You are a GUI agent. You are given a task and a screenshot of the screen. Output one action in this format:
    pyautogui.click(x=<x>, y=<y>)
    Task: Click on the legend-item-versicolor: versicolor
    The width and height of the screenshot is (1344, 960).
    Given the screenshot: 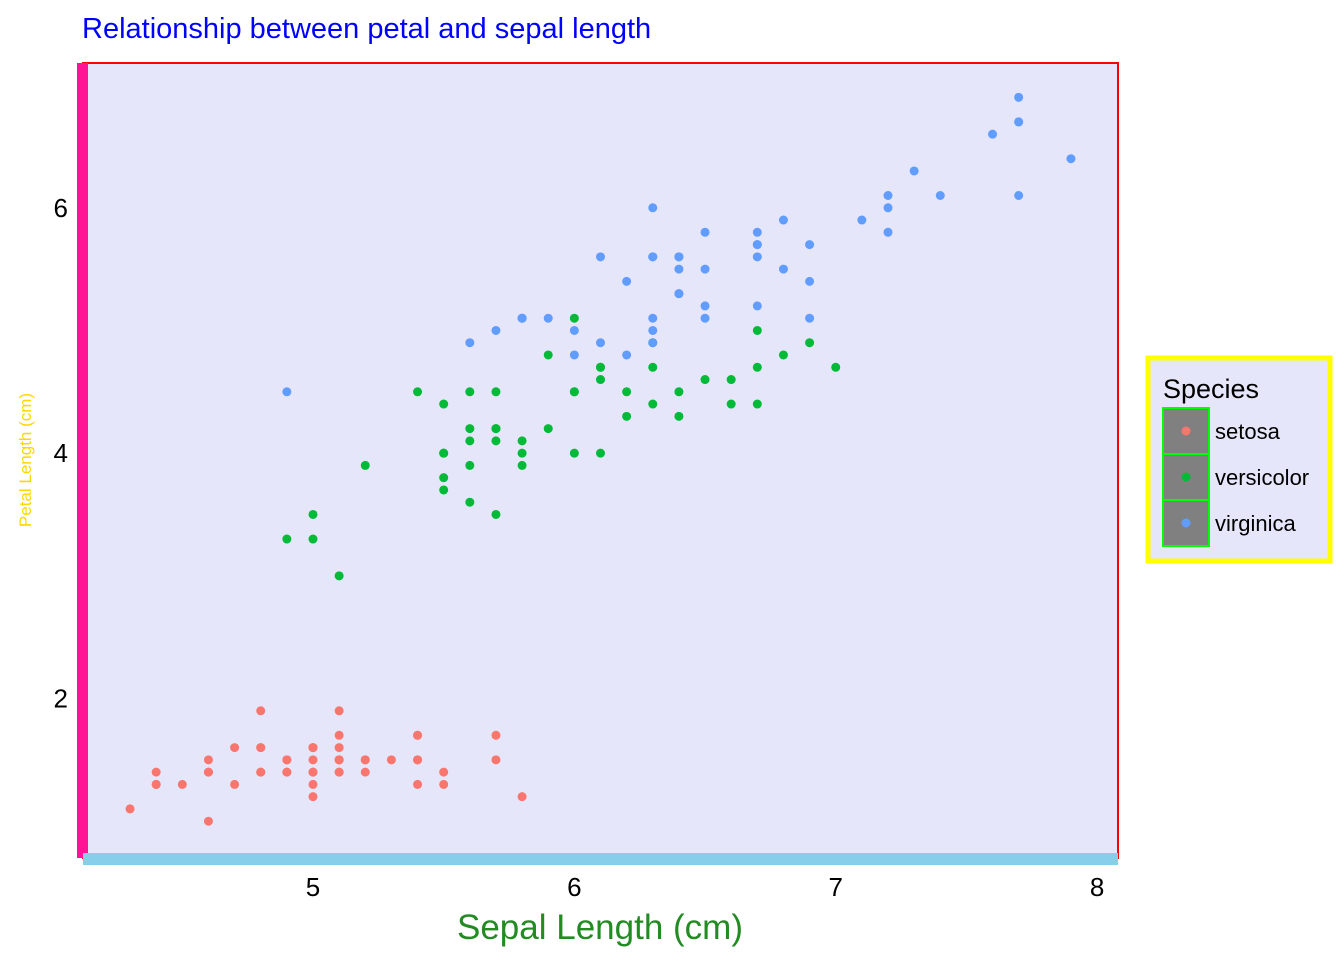 What is the action you would take?
    pyautogui.click(x=1235, y=477)
    